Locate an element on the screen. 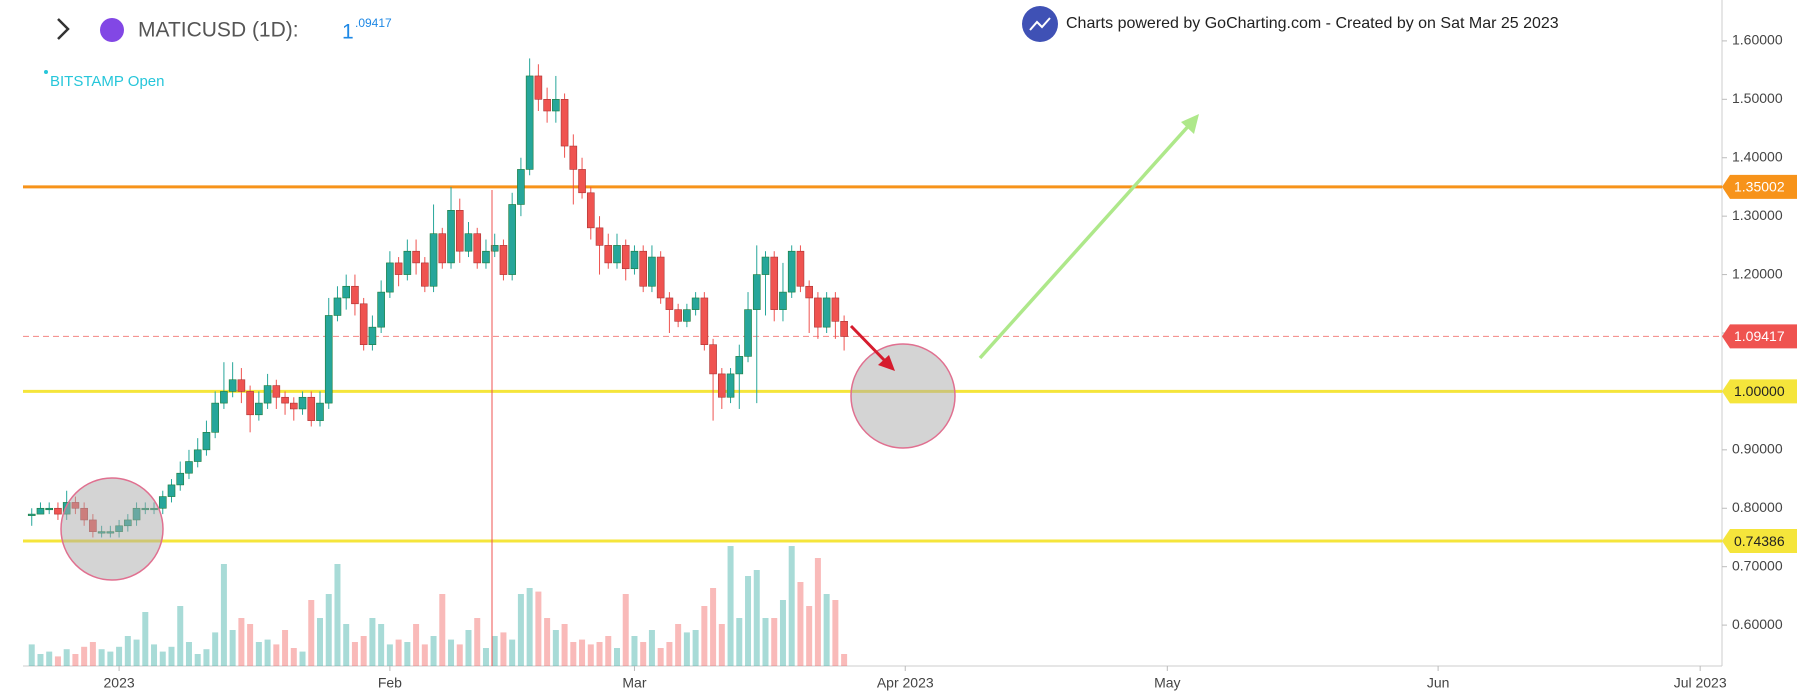 The height and width of the screenshot is (698, 1797). y-tick-label: 0.70000 is located at coordinates (1757, 565).